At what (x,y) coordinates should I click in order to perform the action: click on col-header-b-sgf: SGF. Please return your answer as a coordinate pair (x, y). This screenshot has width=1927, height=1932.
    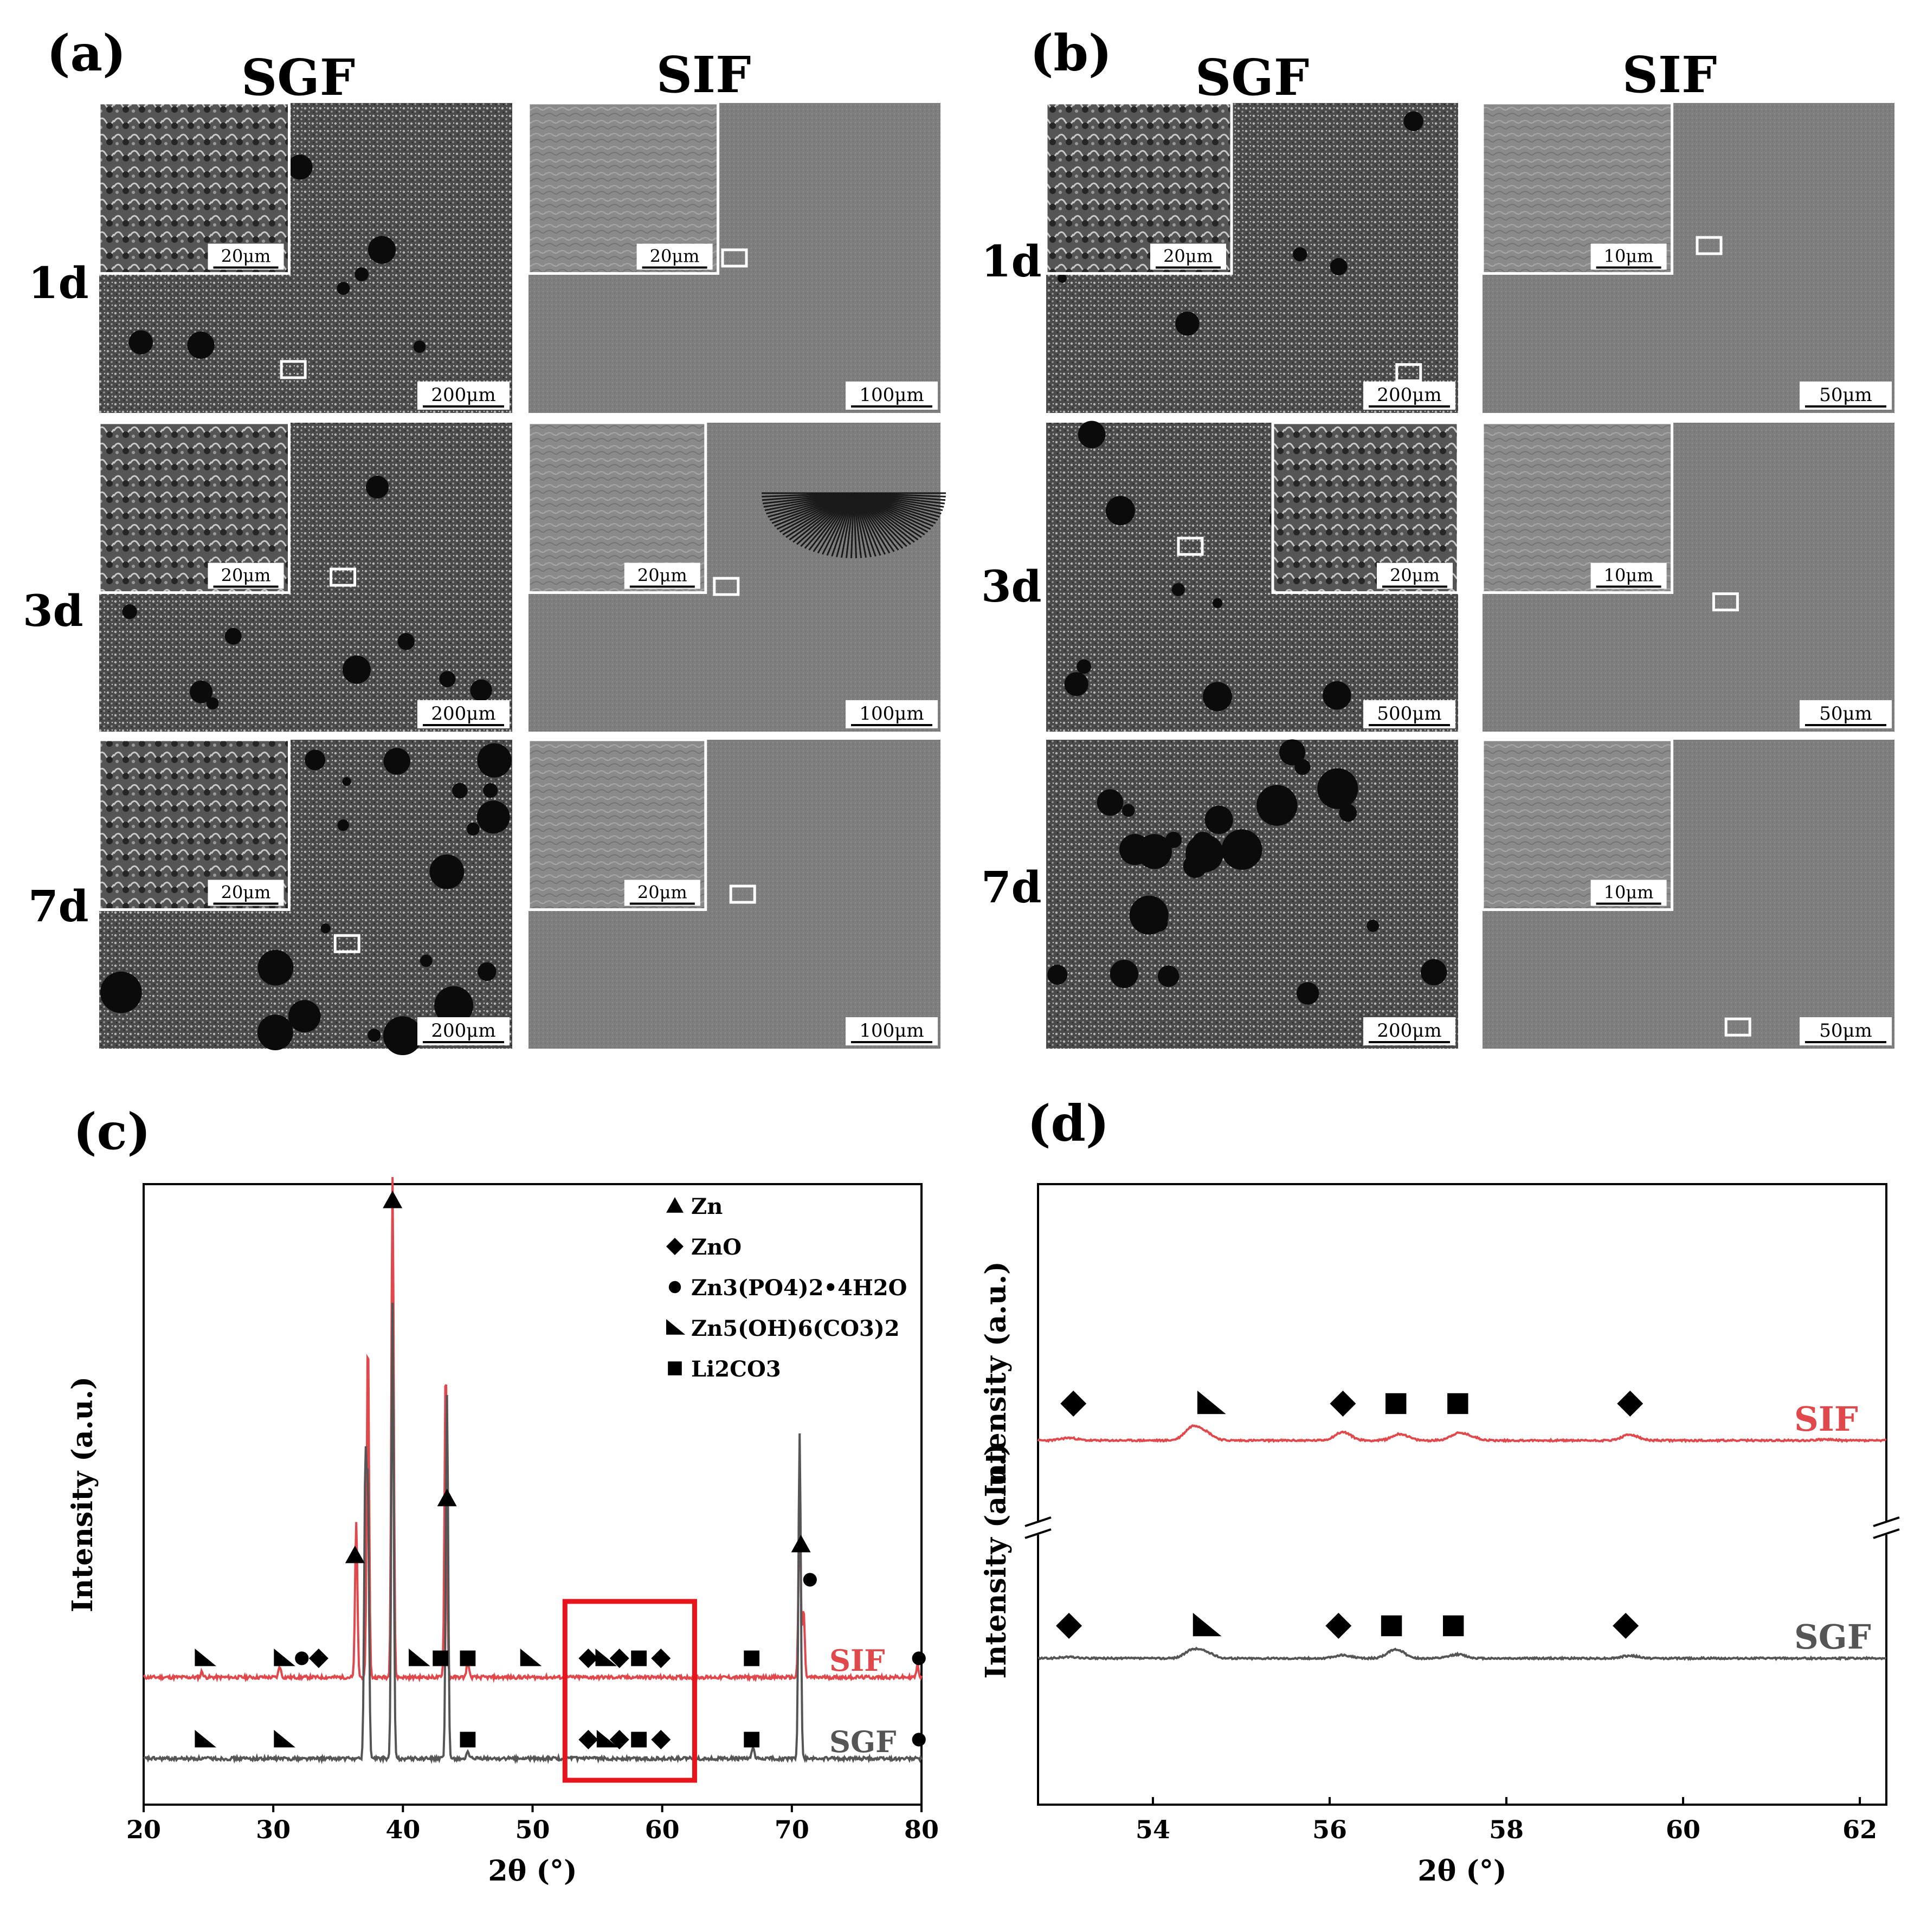
    Looking at the image, I should click on (1252, 77).